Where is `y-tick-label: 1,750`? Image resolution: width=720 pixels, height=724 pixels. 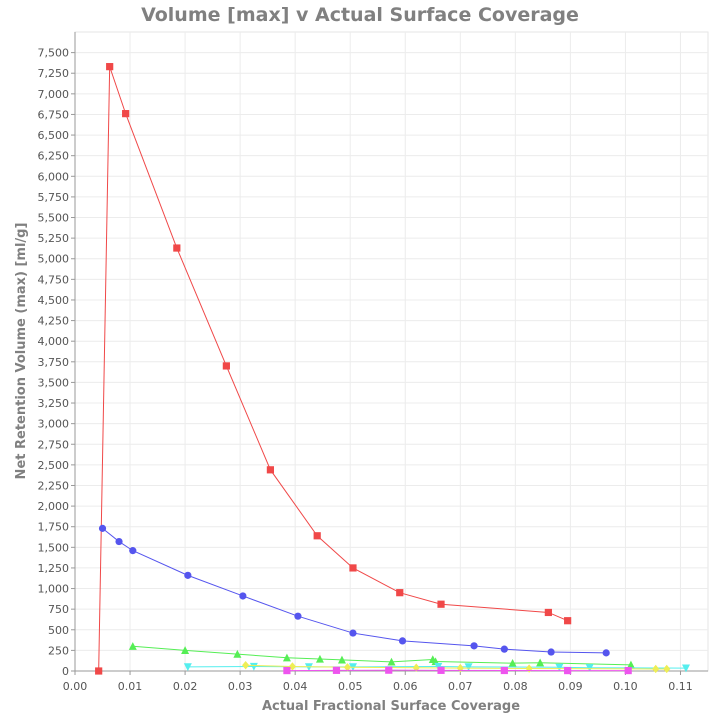
y-tick-label: 1,750 is located at coordinates (54, 527).